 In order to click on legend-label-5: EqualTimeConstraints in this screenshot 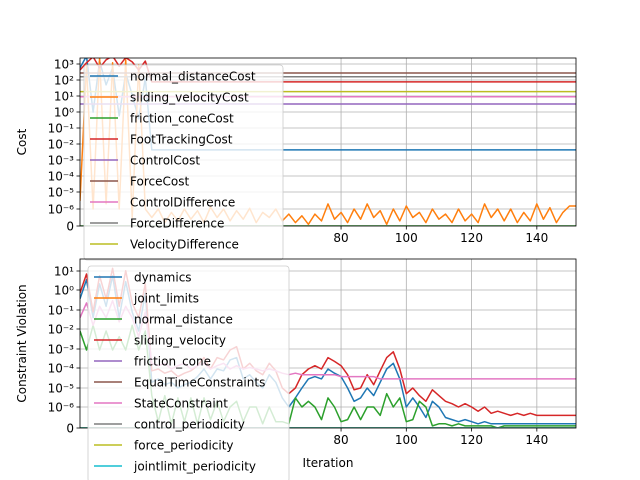, I will do `click(199, 383)`.